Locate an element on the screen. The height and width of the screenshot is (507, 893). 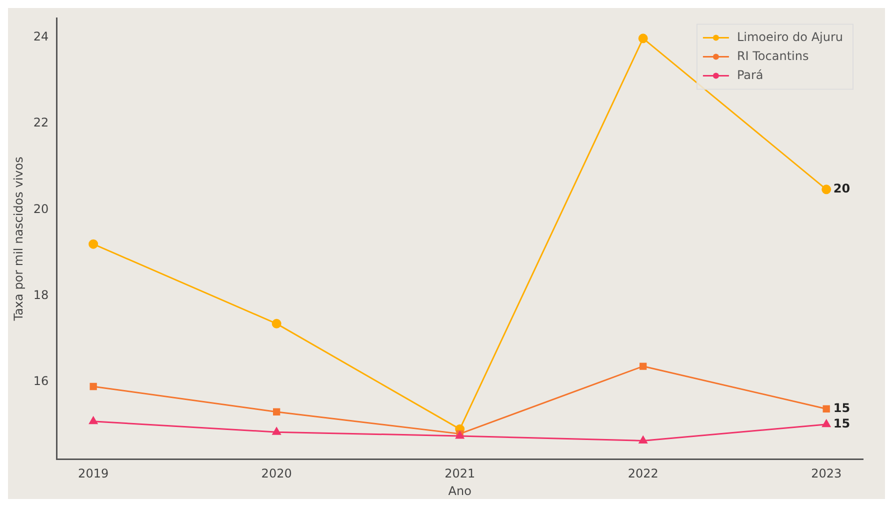
data-label: 20 is located at coordinates (841, 189).